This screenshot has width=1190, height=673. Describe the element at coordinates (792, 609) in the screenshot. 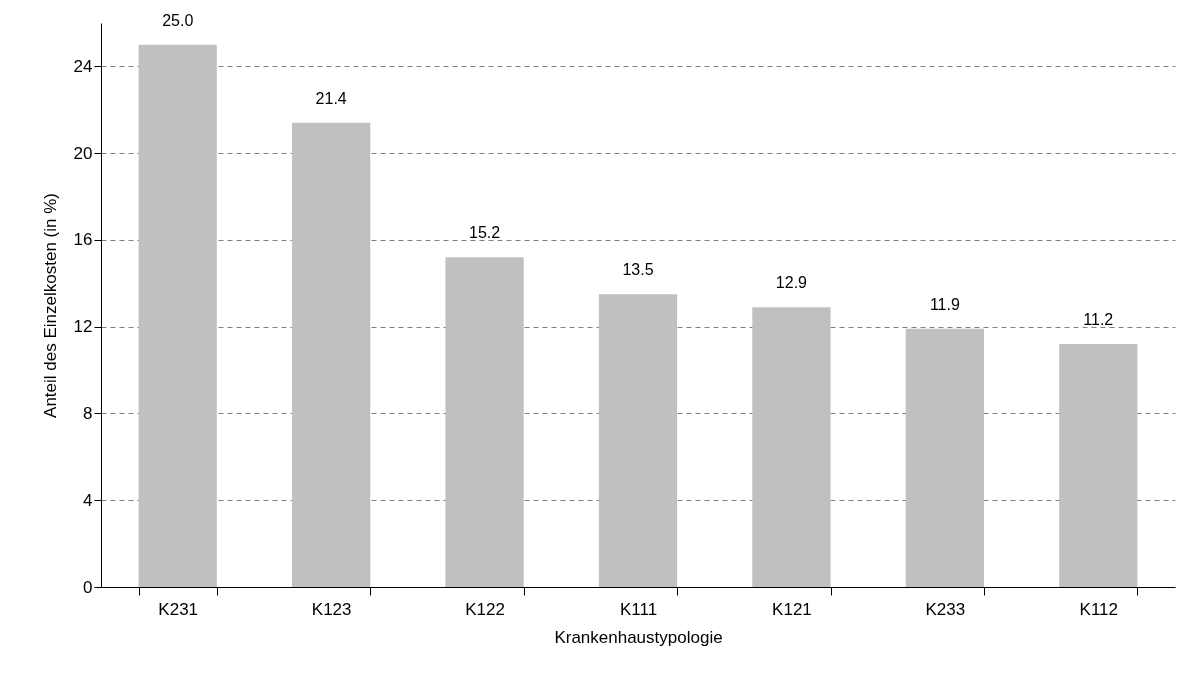

I see `x-tick-label: K121` at that location.